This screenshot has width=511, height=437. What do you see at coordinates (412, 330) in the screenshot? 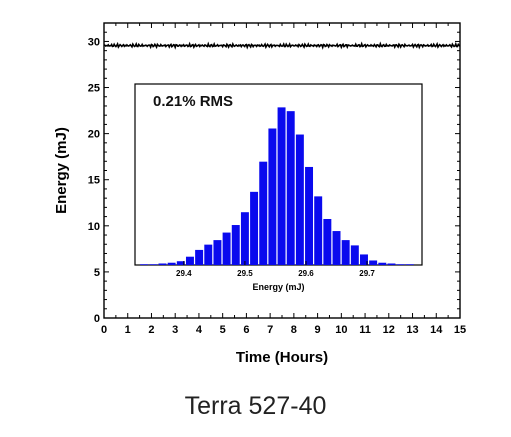
I see `x-tick-label: 13` at bounding box center [412, 330].